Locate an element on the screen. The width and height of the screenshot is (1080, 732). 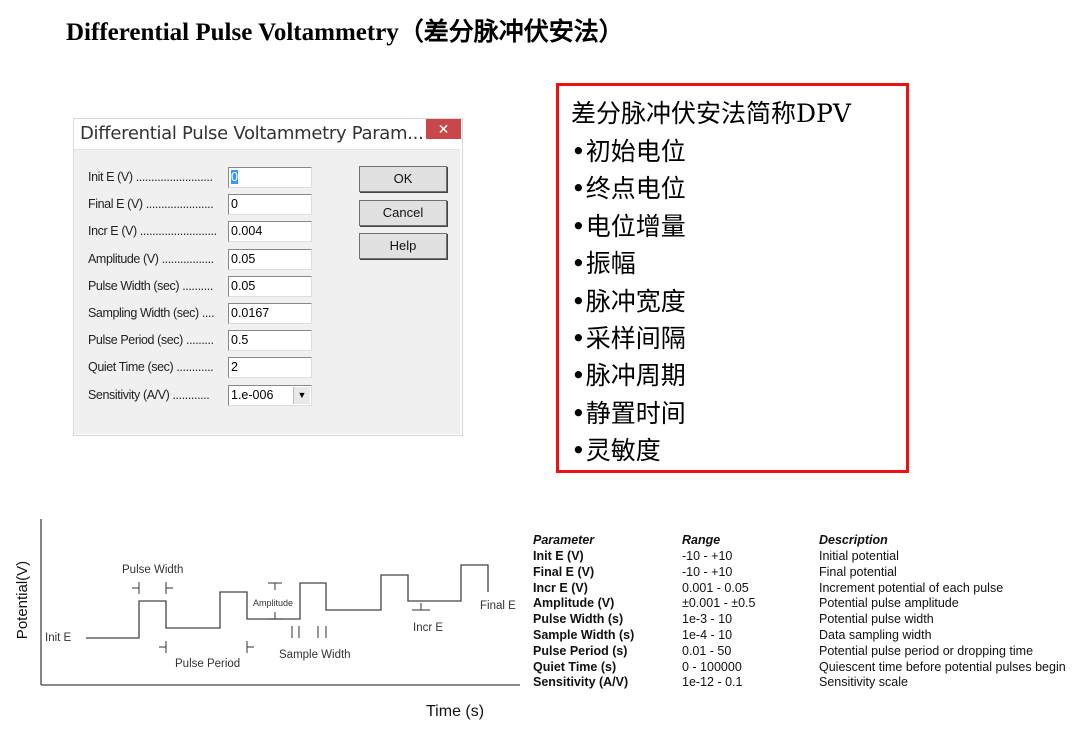
table-cell-parameter: Pulse Period (s) is located at coordinates (580, 650).